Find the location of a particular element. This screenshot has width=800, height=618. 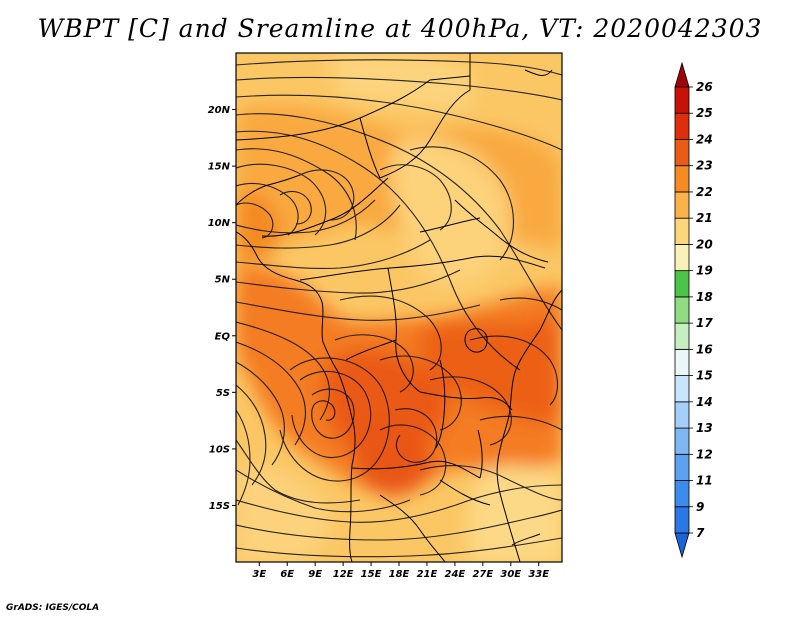

x-tick-label: 33E is located at coordinates (538, 574).